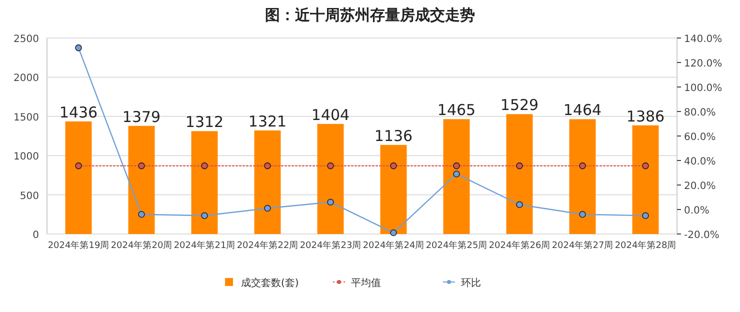  What do you see at coordinates (141, 117) in the screenshot?
I see `data-label: 1379` at bounding box center [141, 117].